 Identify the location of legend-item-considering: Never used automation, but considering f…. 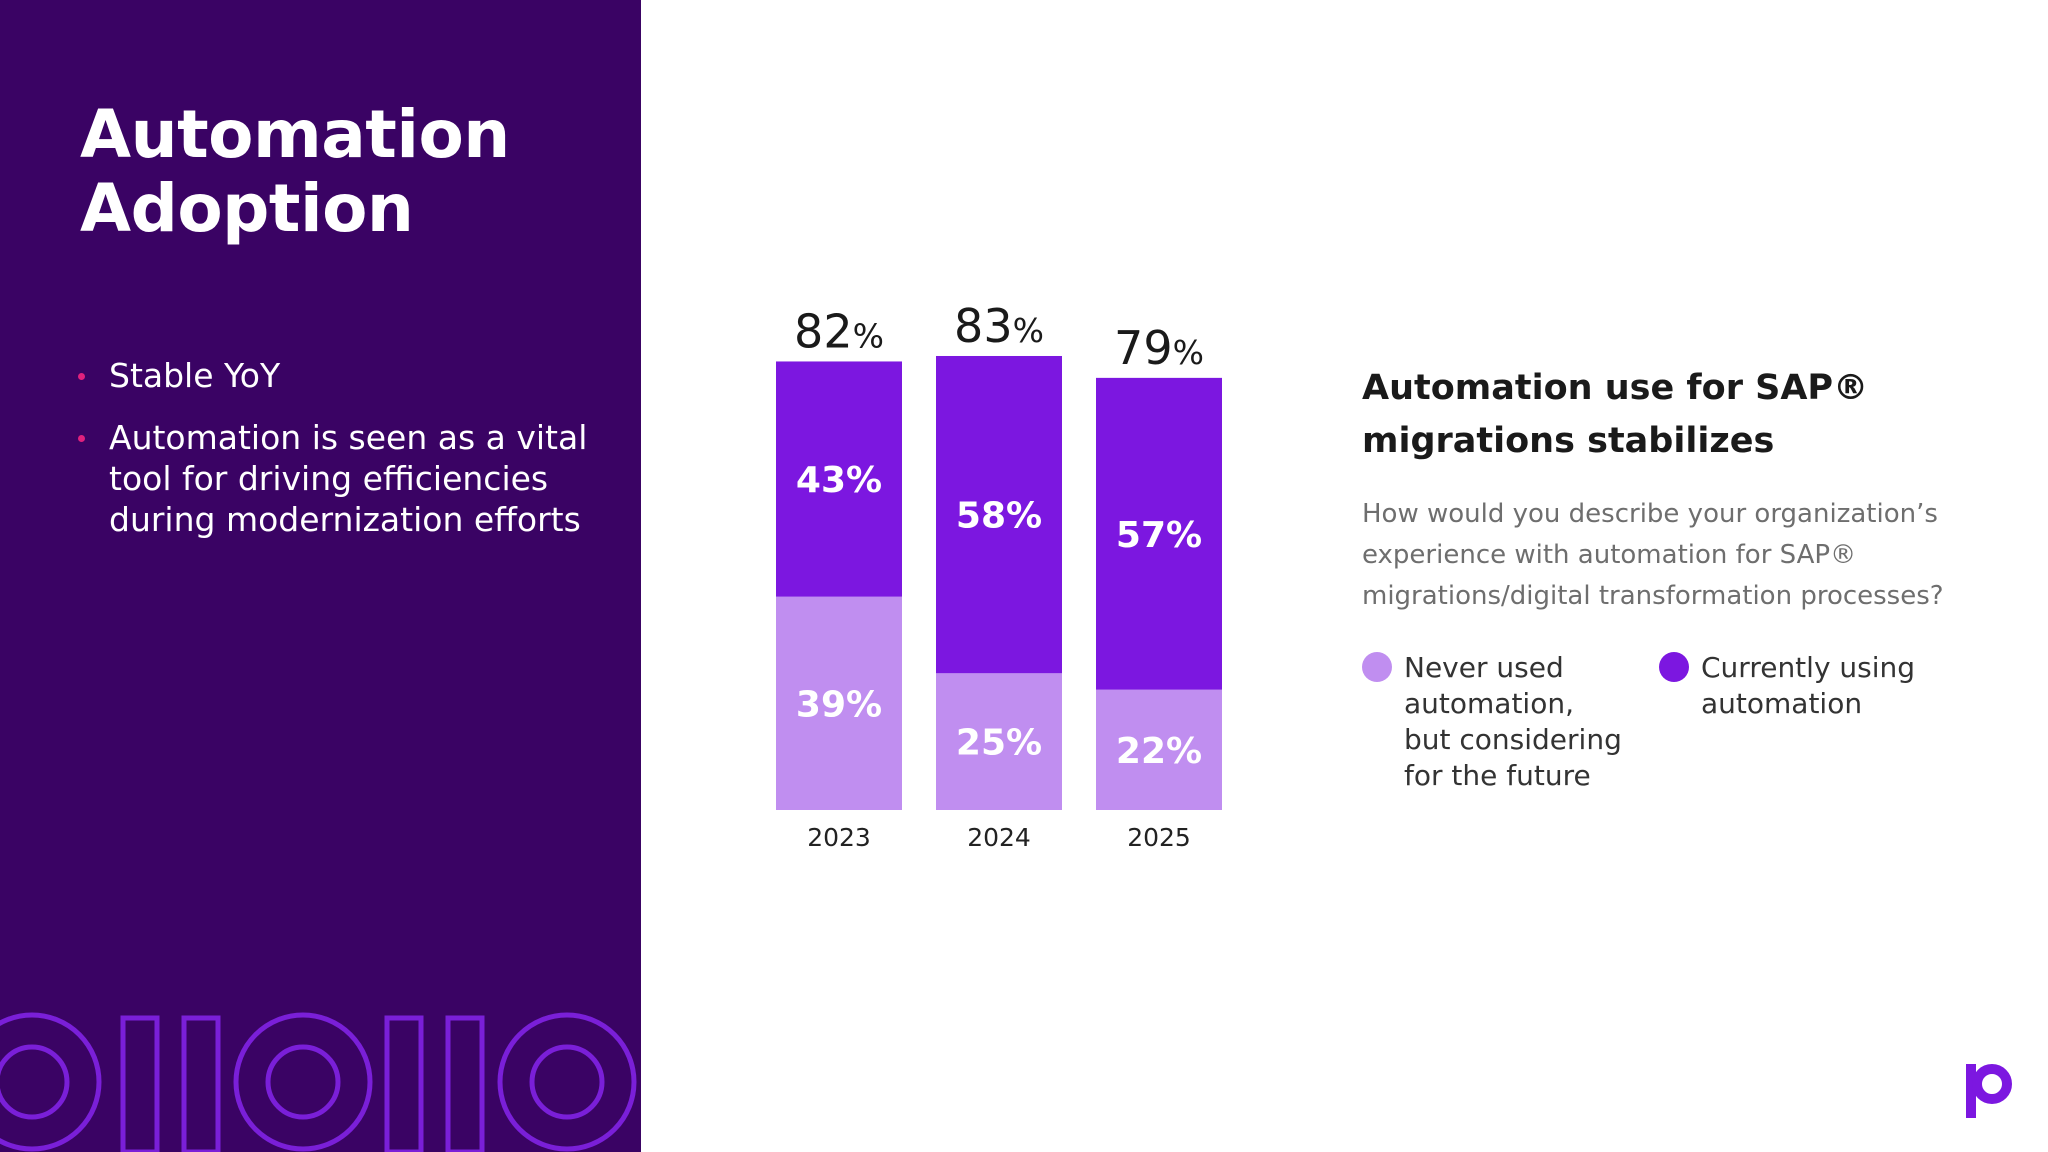
(1492, 722).